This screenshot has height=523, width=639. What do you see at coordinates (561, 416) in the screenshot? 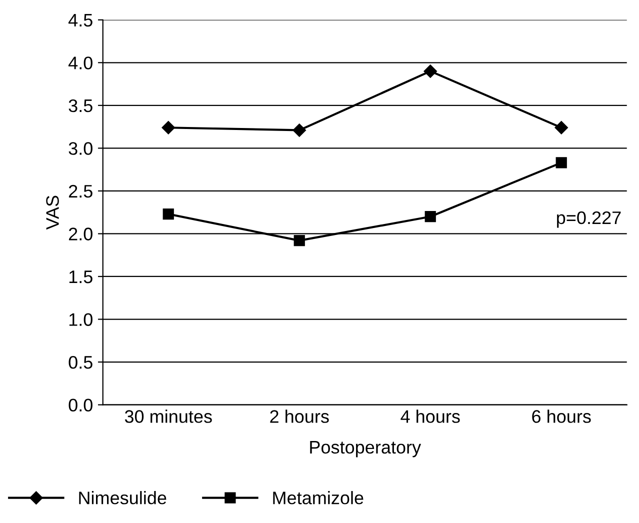
I see `x-tick-label: 6 hours` at bounding box center [561, 416].